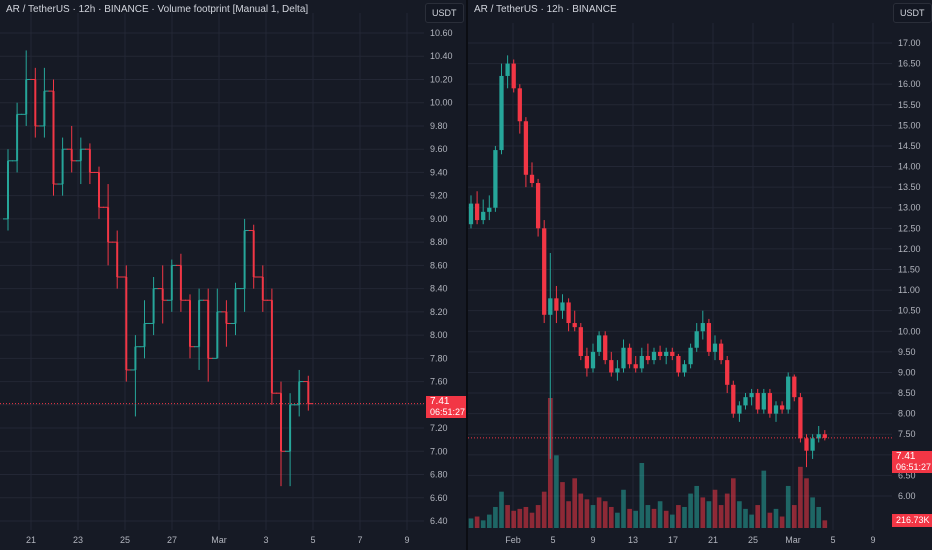 This screenshot has width=932, height=550. Describe the element at coordinates (439, 196) in the screenshot. I see `price-axis-label: 9.20` at that location.